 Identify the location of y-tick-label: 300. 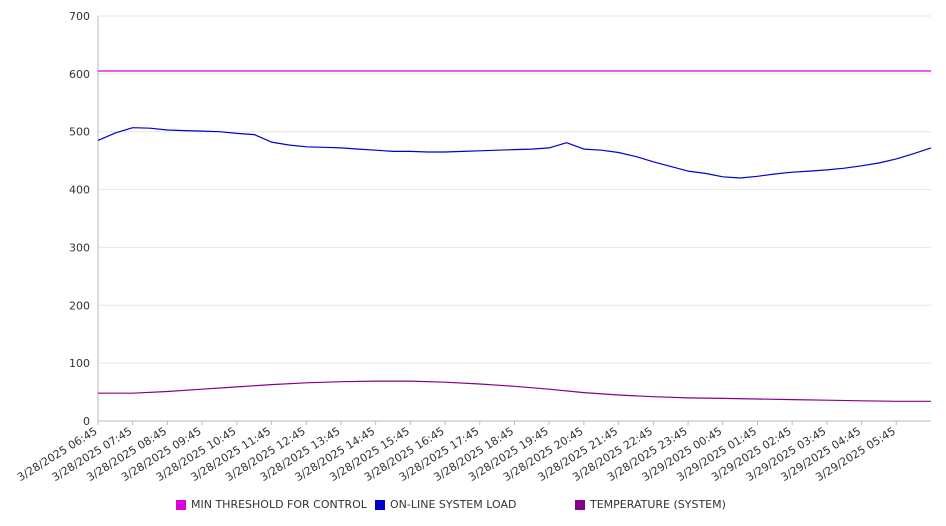
(79, 247).